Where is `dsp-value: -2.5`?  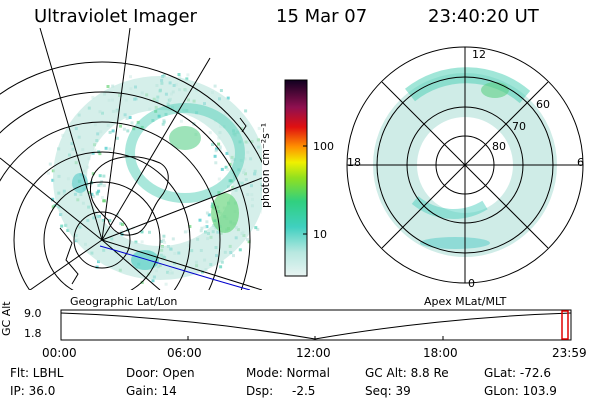
dsp-value: -2.5 is located at coordinates (304, 391).